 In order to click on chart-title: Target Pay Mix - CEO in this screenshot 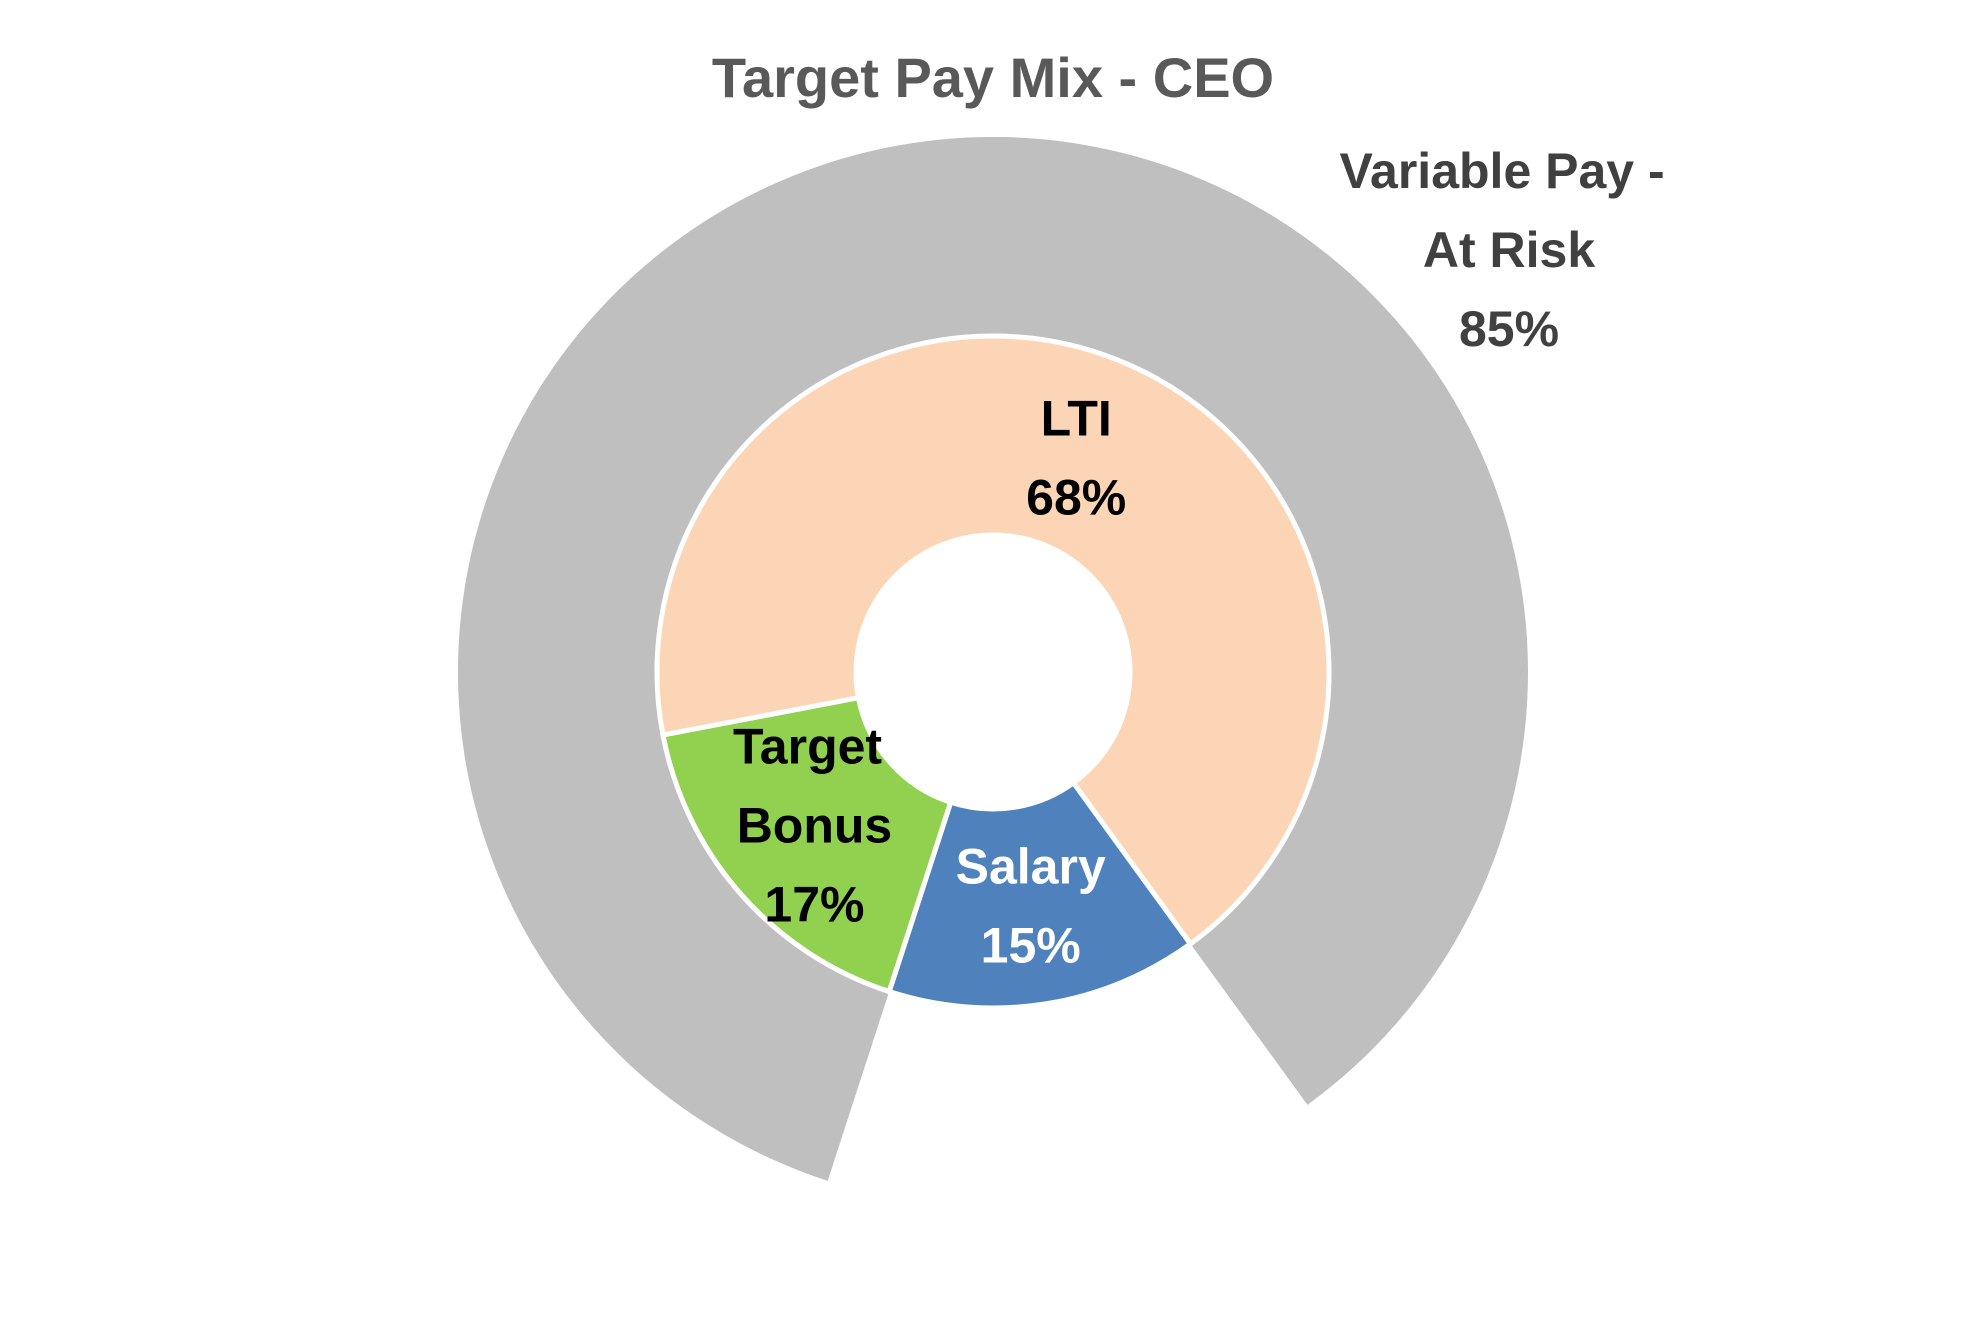, I will do `click(993, 77)`.